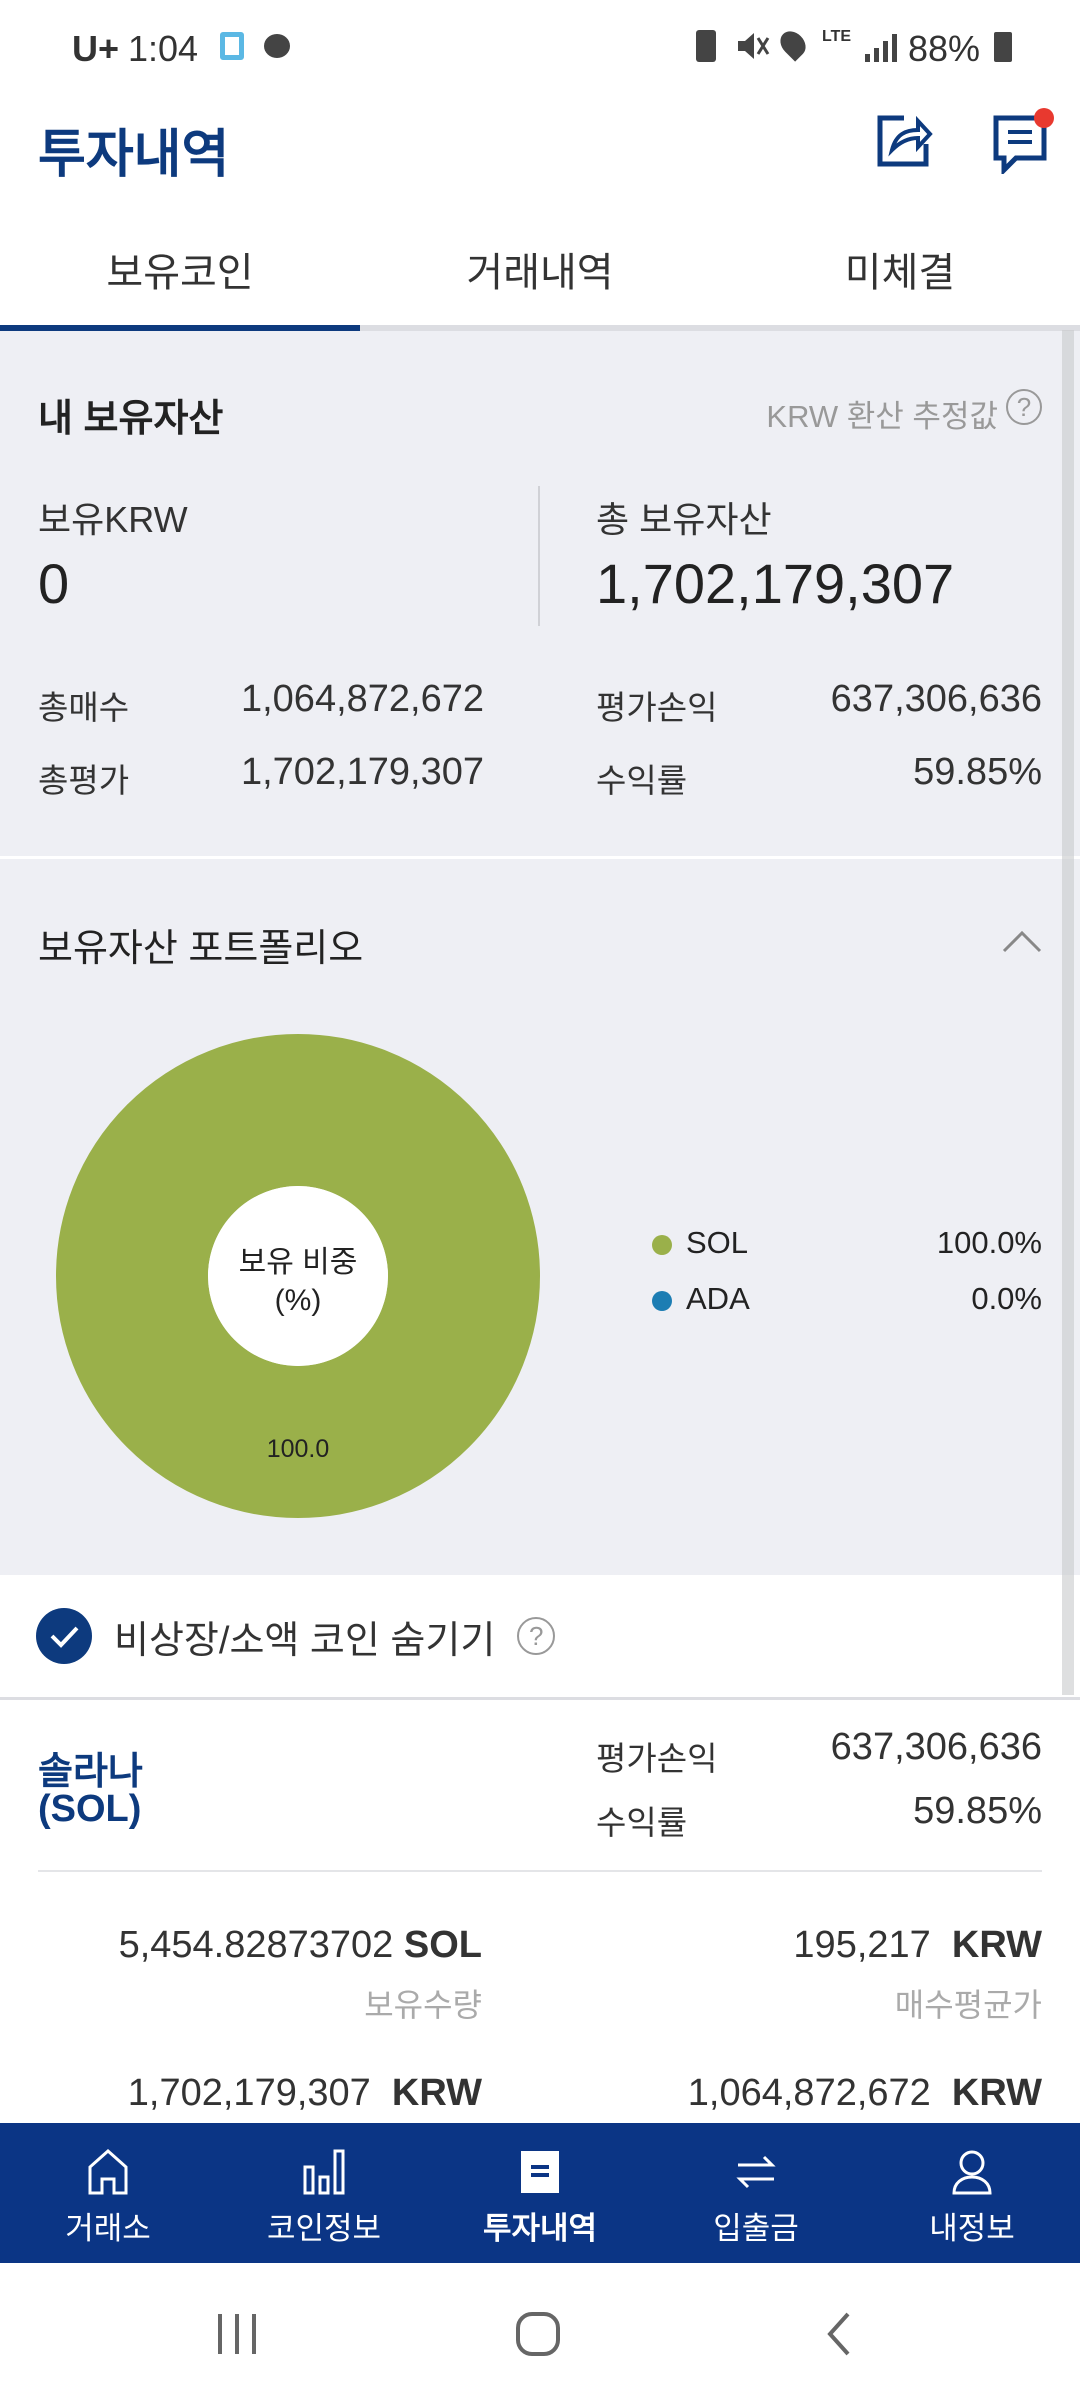 Image resolution: width=1080 pixels, height=2400 pixels. I want to click on eval-amount-value: 1,702,179,307 KRW, so click(305, 2093).